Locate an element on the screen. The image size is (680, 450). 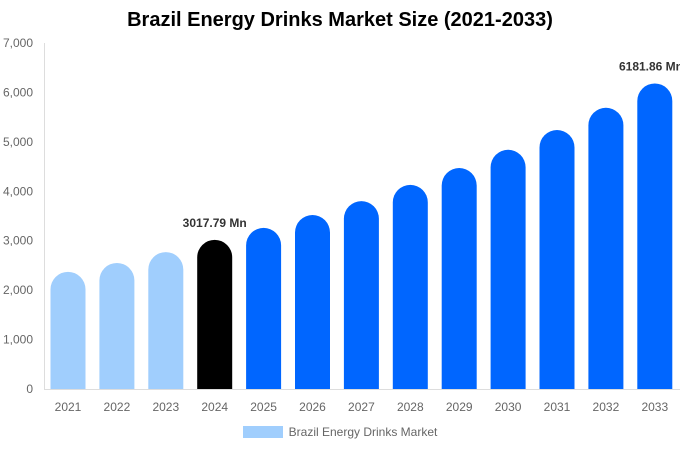
bar-2024 is located at coordinates (215, 314).